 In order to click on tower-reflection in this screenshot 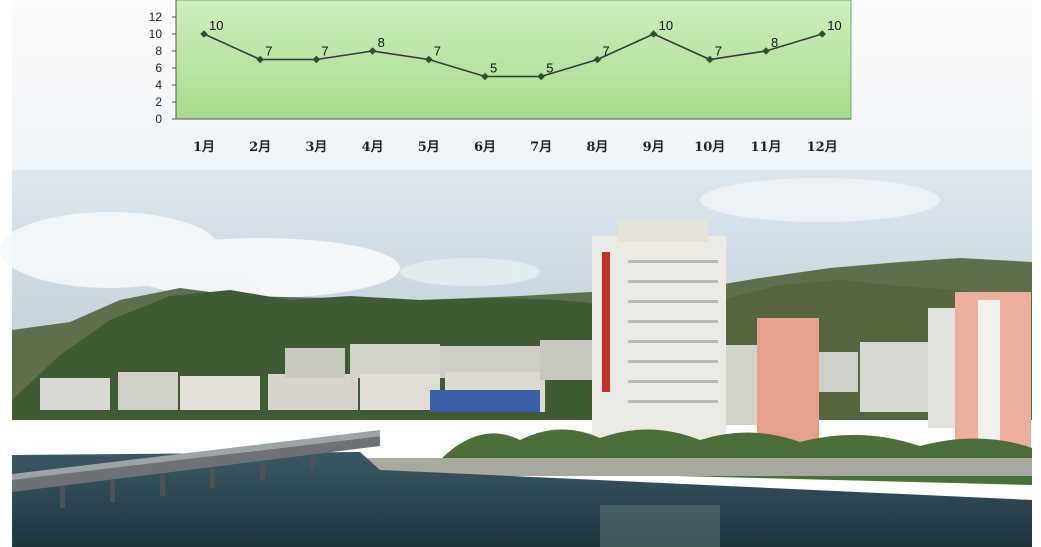, I will do `click(660, 526)`.